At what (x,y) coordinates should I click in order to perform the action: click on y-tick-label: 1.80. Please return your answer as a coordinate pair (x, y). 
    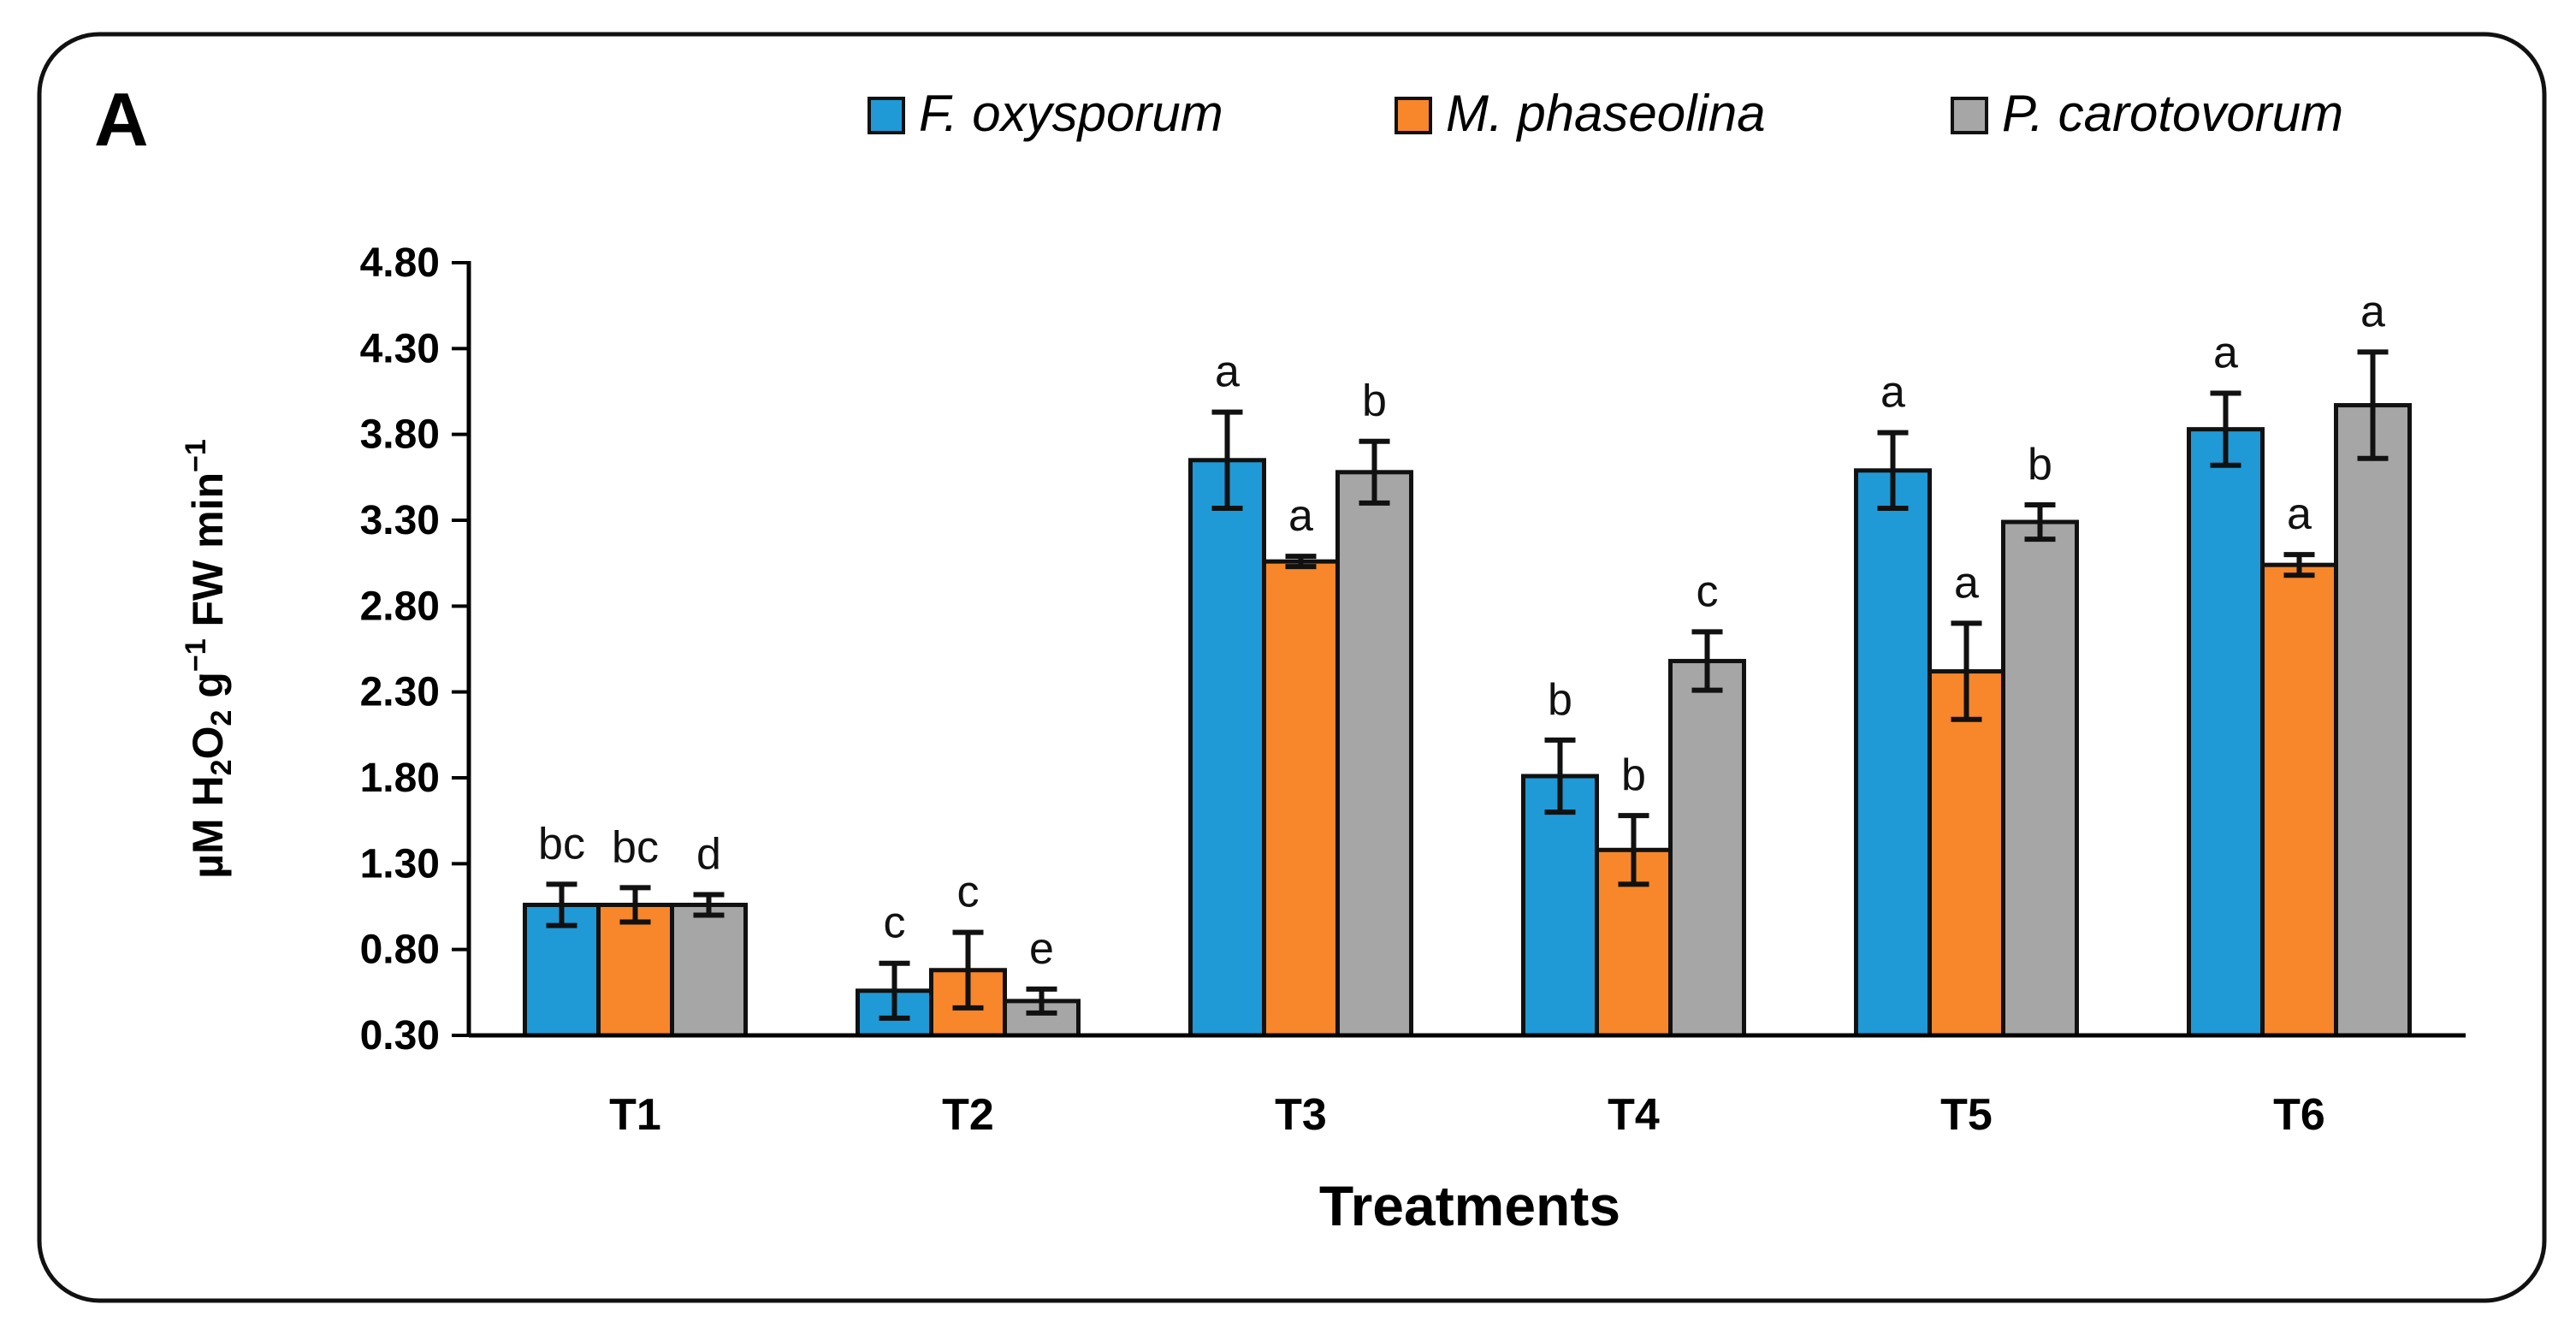
    Looking at the image, I should click on (400, 779).